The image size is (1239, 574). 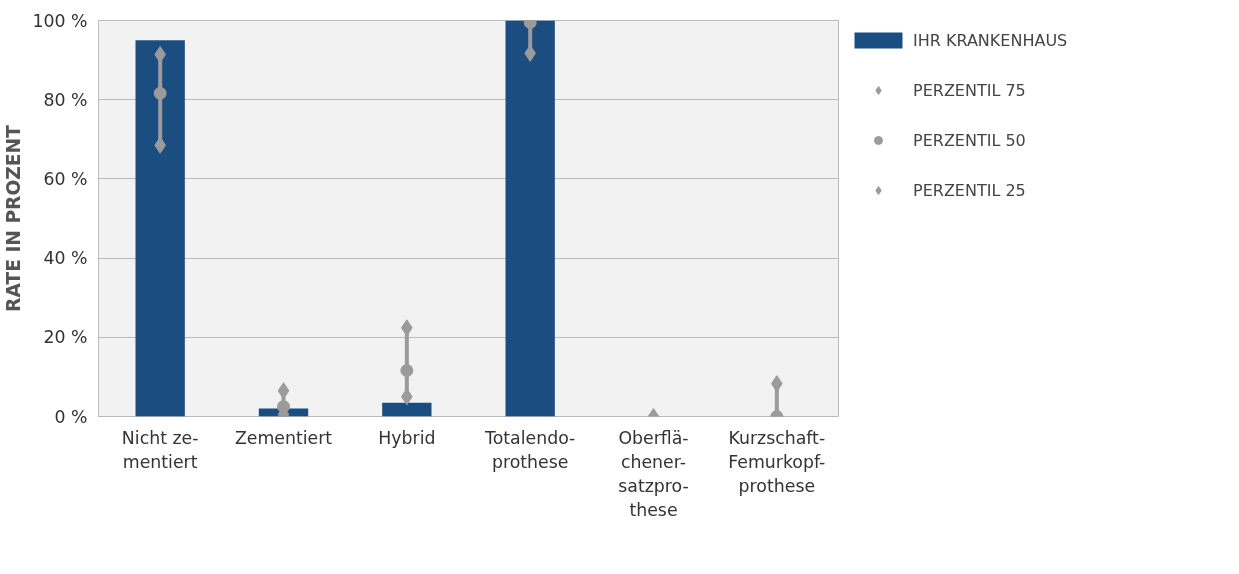 I want to click on legend-label: IHR KRANKENHAUS, so click(x=990, y=40).